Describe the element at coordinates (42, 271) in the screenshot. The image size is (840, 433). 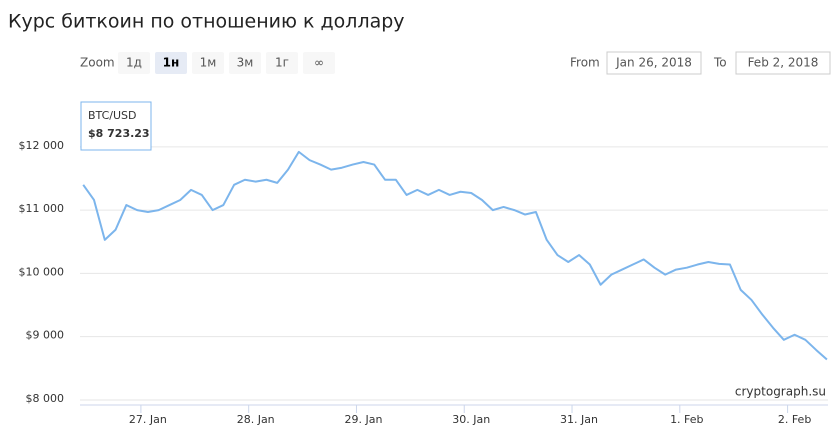
I see `y-tick-label: $10 000` at that location.